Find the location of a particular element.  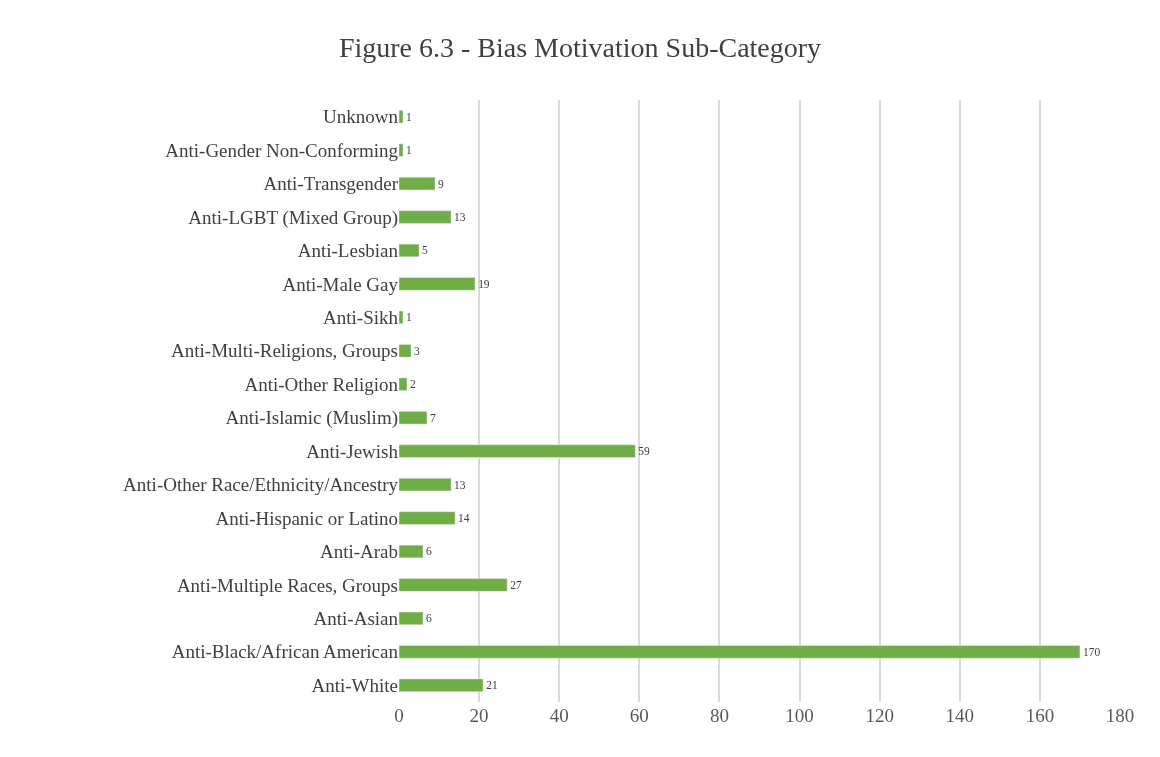

y-tick-label: Anti-White is located at coordinates (354, 685).